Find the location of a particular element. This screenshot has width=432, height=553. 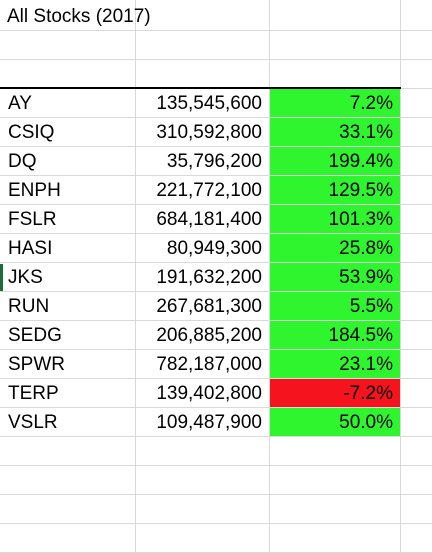

table-row: SEDG 206,885,200 184.5% is located at coordinates (216, 335).